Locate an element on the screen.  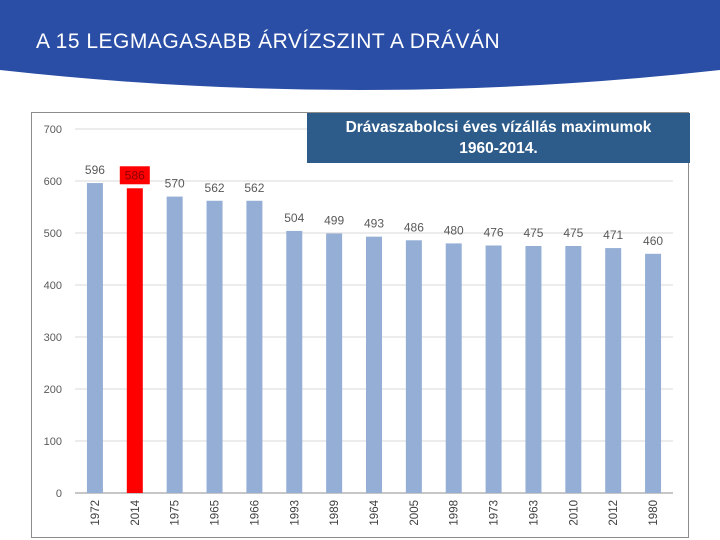
y-tick-label: 700 is located at coordinates (53, 130).